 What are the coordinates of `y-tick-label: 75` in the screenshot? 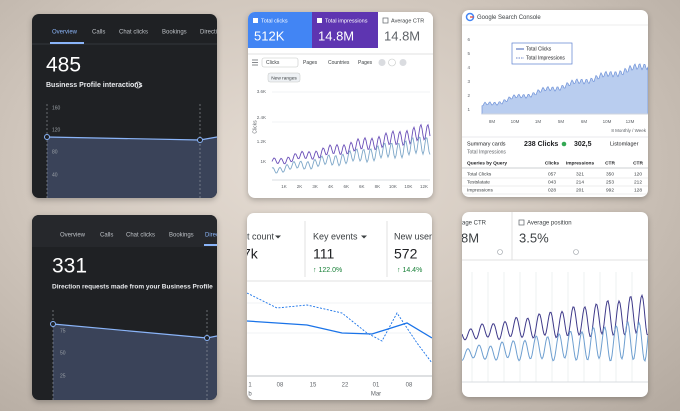 It's located at (63, 331).